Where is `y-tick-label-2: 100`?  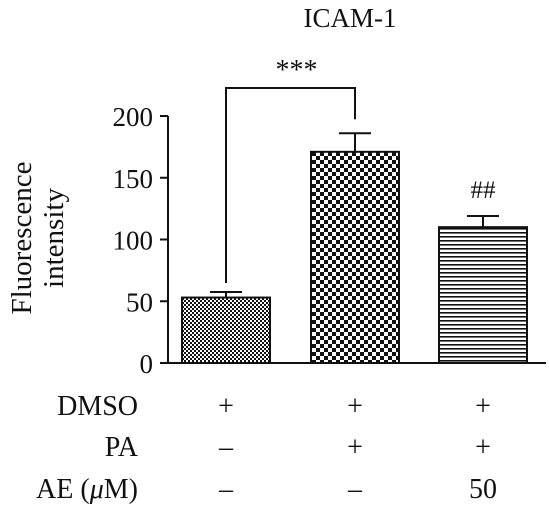 y-tick-label-2: 100 is located at coordinates (133, 241).